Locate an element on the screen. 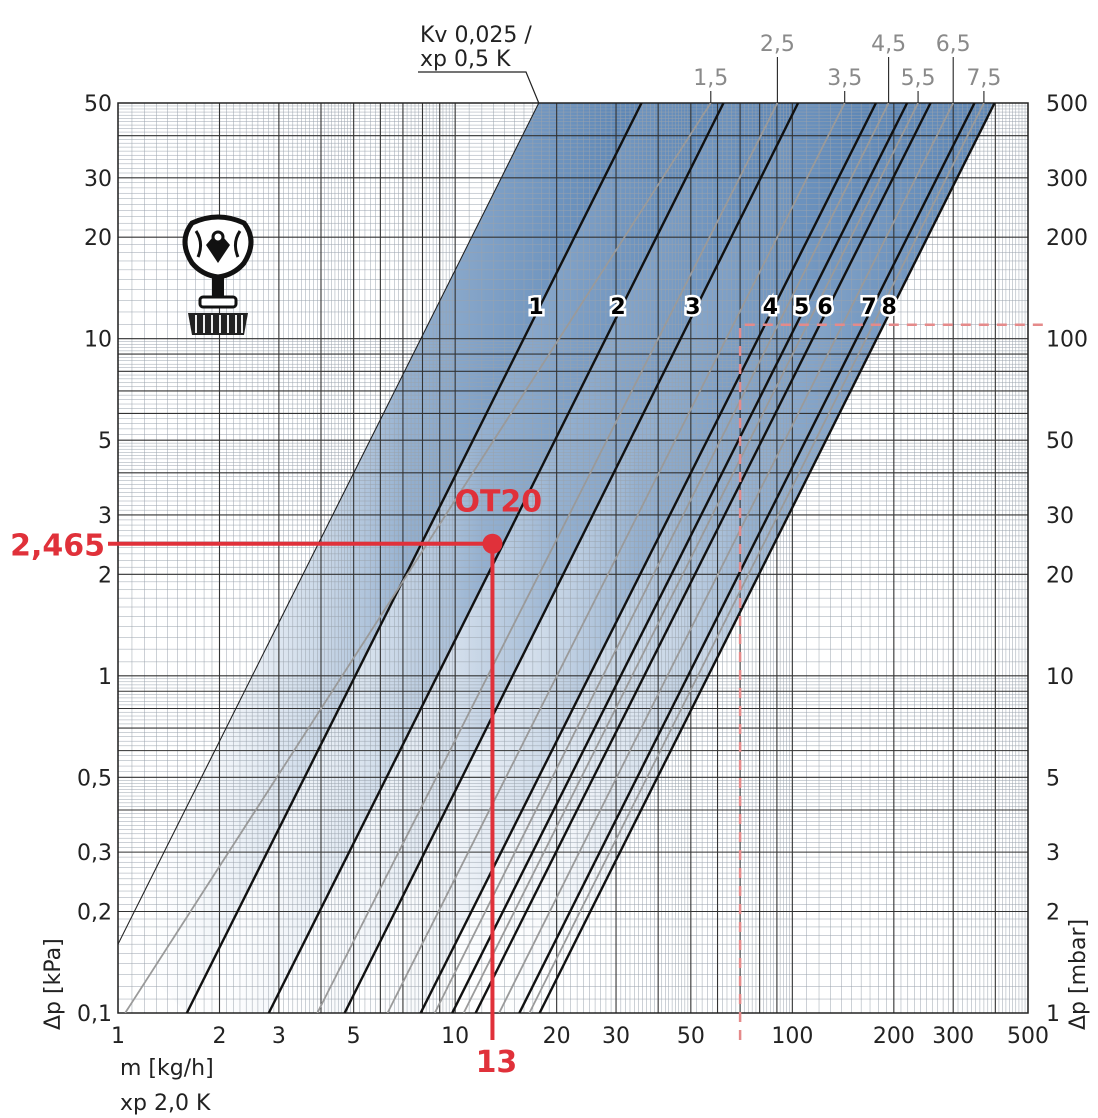 This screenshot has height=1118, width=1098. y2-axis-title: Δp [mbar] is located at coordinates (1078, 974).